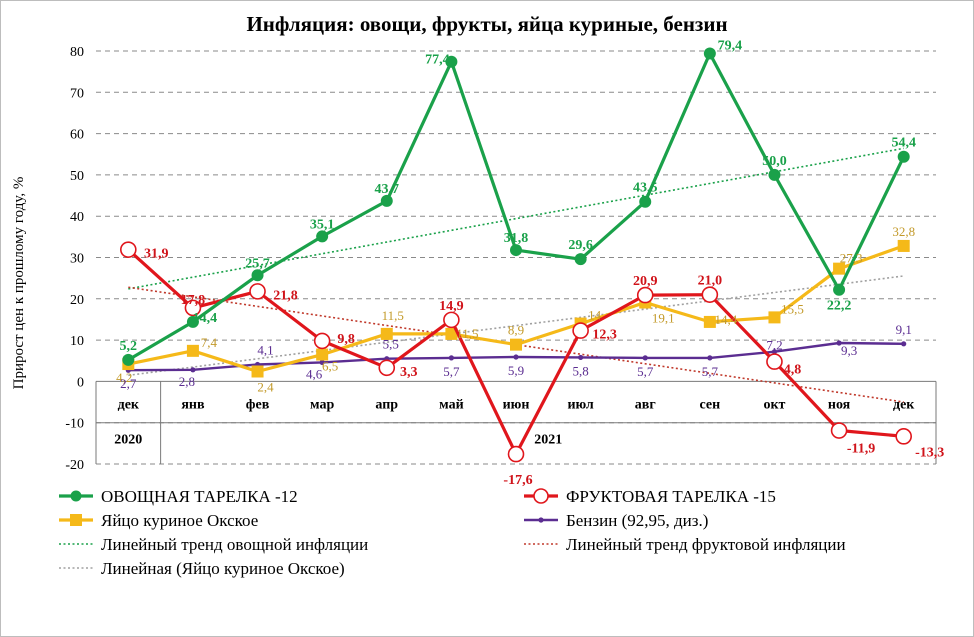 This screenshot has height=637, width=974. Describe the element at coordinates (517, 480) in the screenshot. I see `data-label-fruit: -17,6` at that location.